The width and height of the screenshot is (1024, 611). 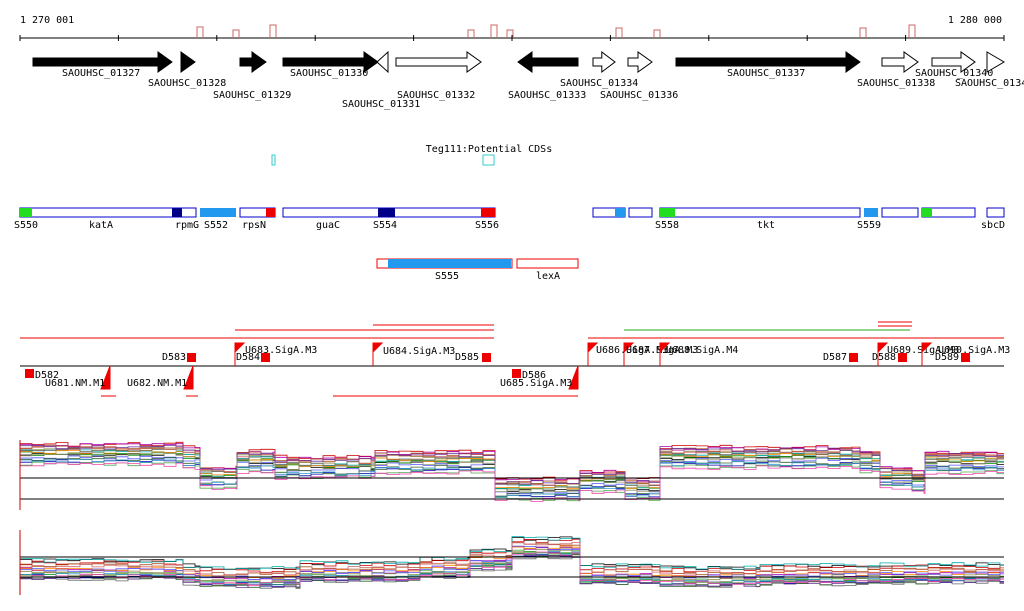 What do you see at coordinates (252, 95) in the screenshot?
I see `gene-label: SAOUHSC_01329` at bounding box center [252, 95].